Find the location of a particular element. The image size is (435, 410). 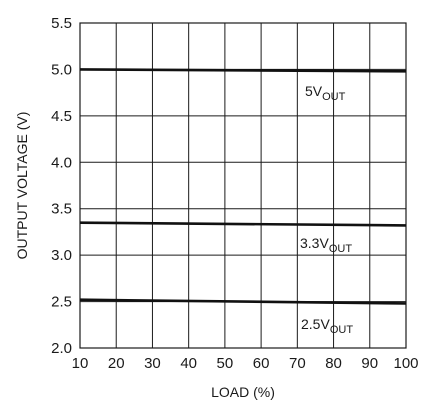

x-tick-label: 50 is located at coordinates (225, 363).